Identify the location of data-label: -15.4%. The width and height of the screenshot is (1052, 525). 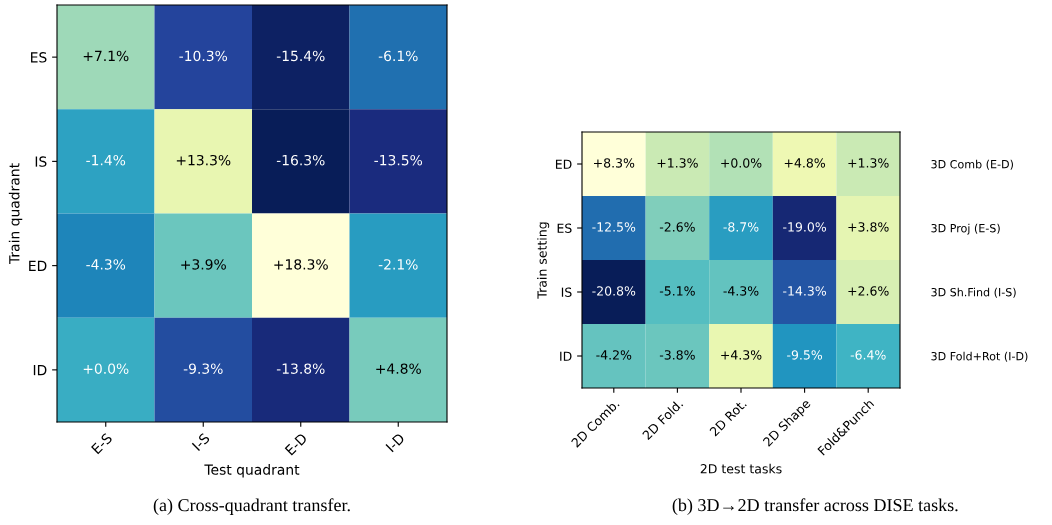
(300, 56).